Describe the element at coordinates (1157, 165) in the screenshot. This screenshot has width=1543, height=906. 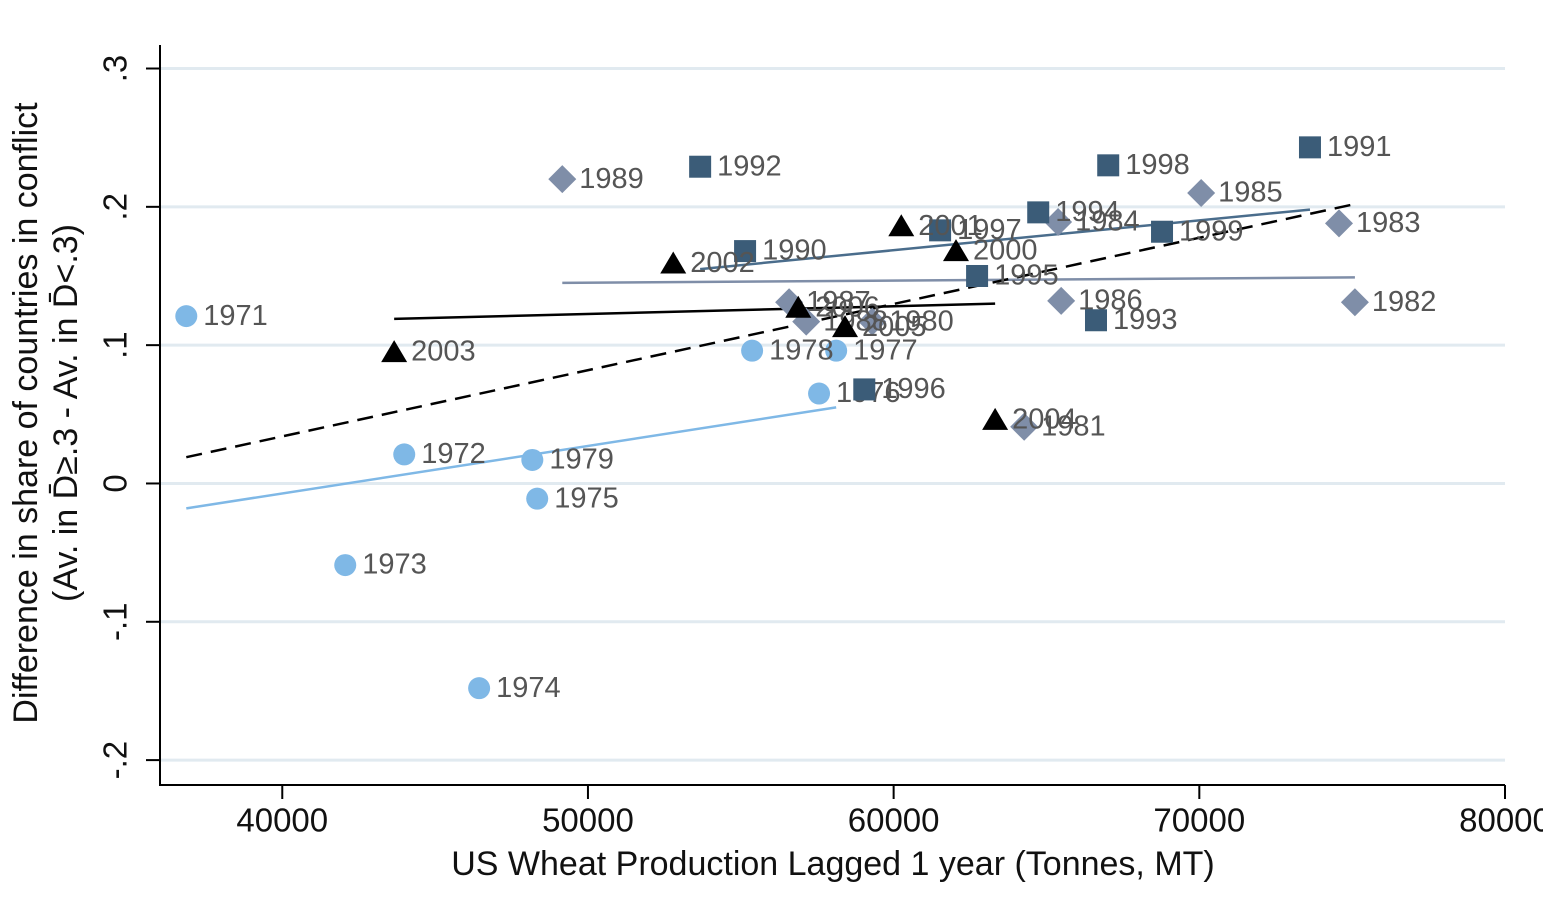
I see `point-label: 1998` at that location.